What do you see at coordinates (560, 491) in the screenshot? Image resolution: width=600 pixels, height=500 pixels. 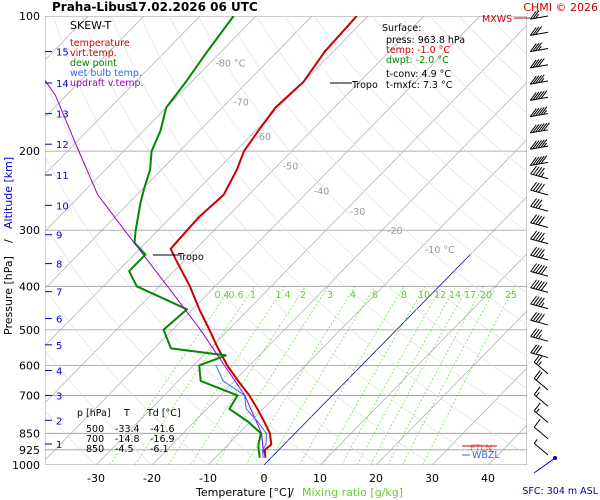 I see `sfc-label: SFC: 304 m ASL` at bounding box center [560, 491].